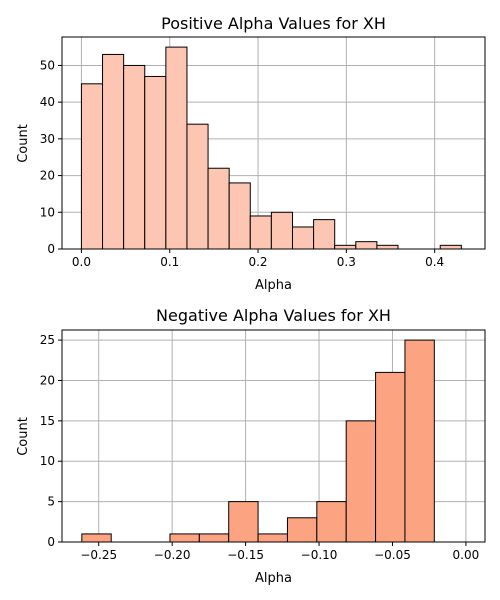 This screenshot has height=600, width=500. What do you see at coordinates (51, 502) in the screenshot?
I see `y-tick-label: 5` at bounding box center [51, 502].